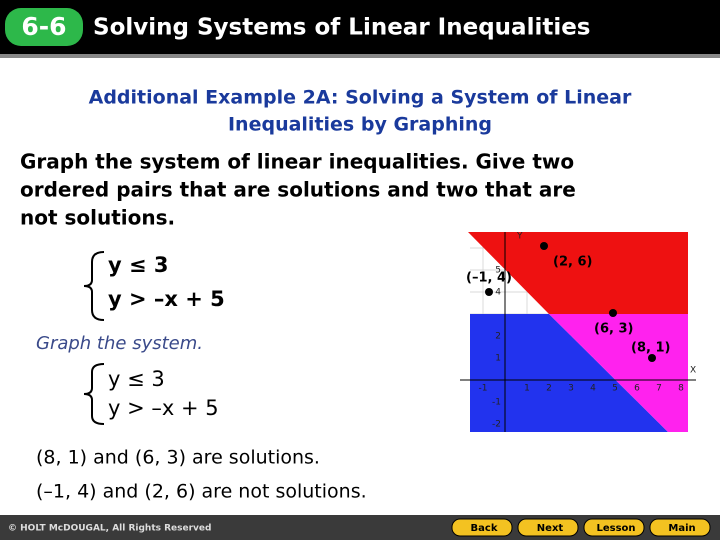 This screenshot has height=544, width=720. Describe the element at coordinates (489, 278) in the screenshot. I see `point-label: (–1, 4)` at that location.